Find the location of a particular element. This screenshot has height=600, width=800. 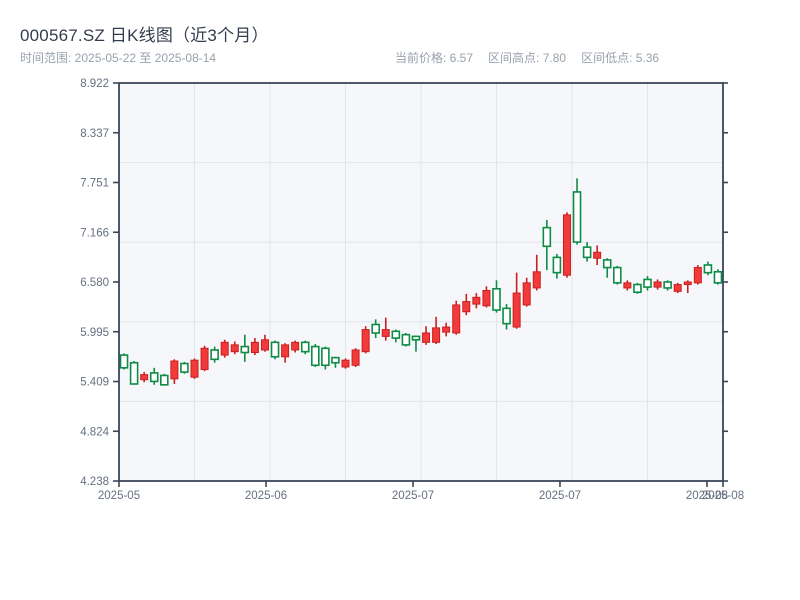

y-axis-label: 7.751 is located at coordinates (94, 184).